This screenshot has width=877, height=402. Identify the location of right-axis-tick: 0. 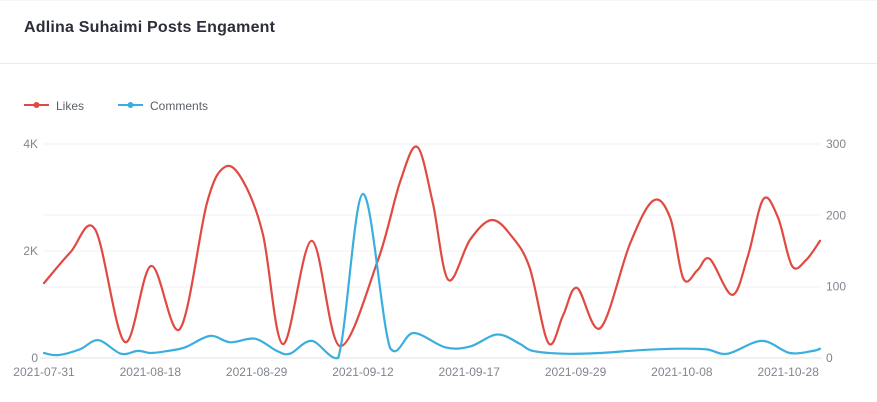
(829, 358).